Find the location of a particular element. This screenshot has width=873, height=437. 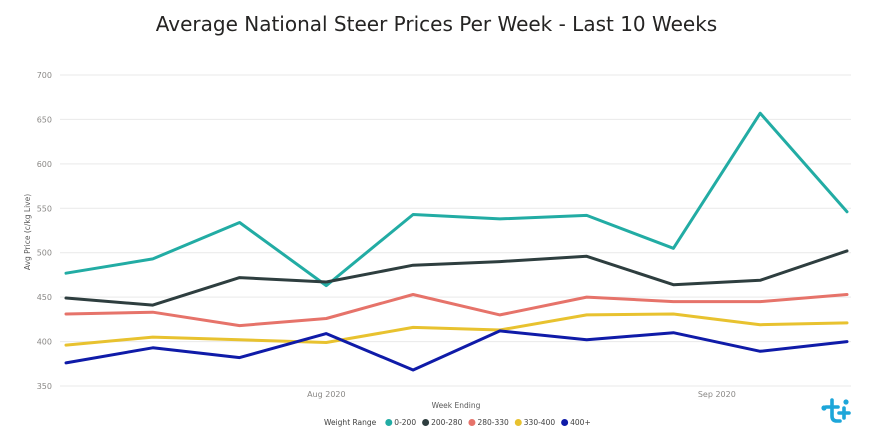

legend-label: 280-330 is located at coordinates (493, 422).